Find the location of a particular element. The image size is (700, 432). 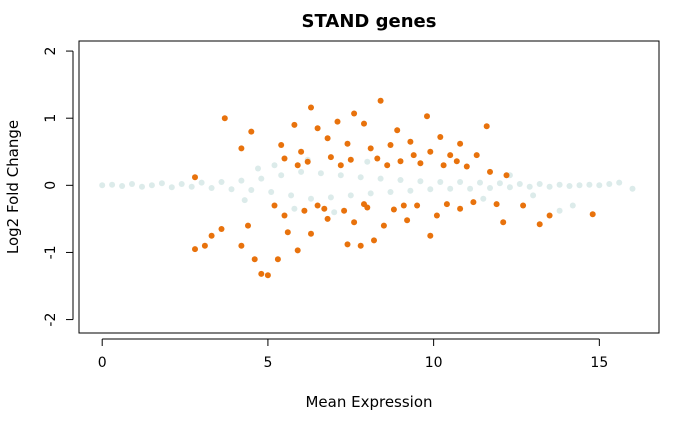

y-axis-label: Log2 Fold Change is located at coordinates (13, 187).